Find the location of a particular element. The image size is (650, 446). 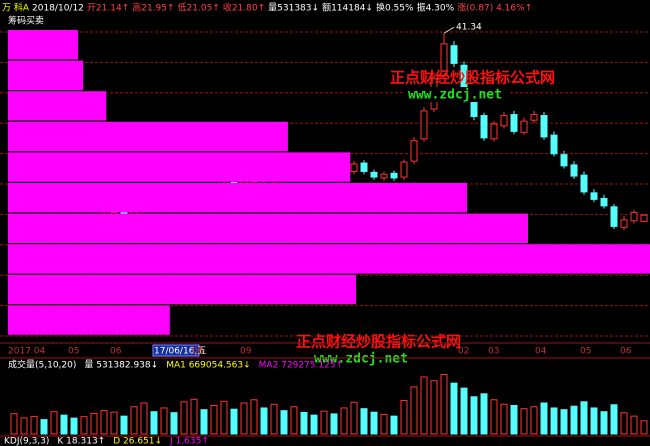

header-item: 量531383↓ is located at coordinates (293, 8).